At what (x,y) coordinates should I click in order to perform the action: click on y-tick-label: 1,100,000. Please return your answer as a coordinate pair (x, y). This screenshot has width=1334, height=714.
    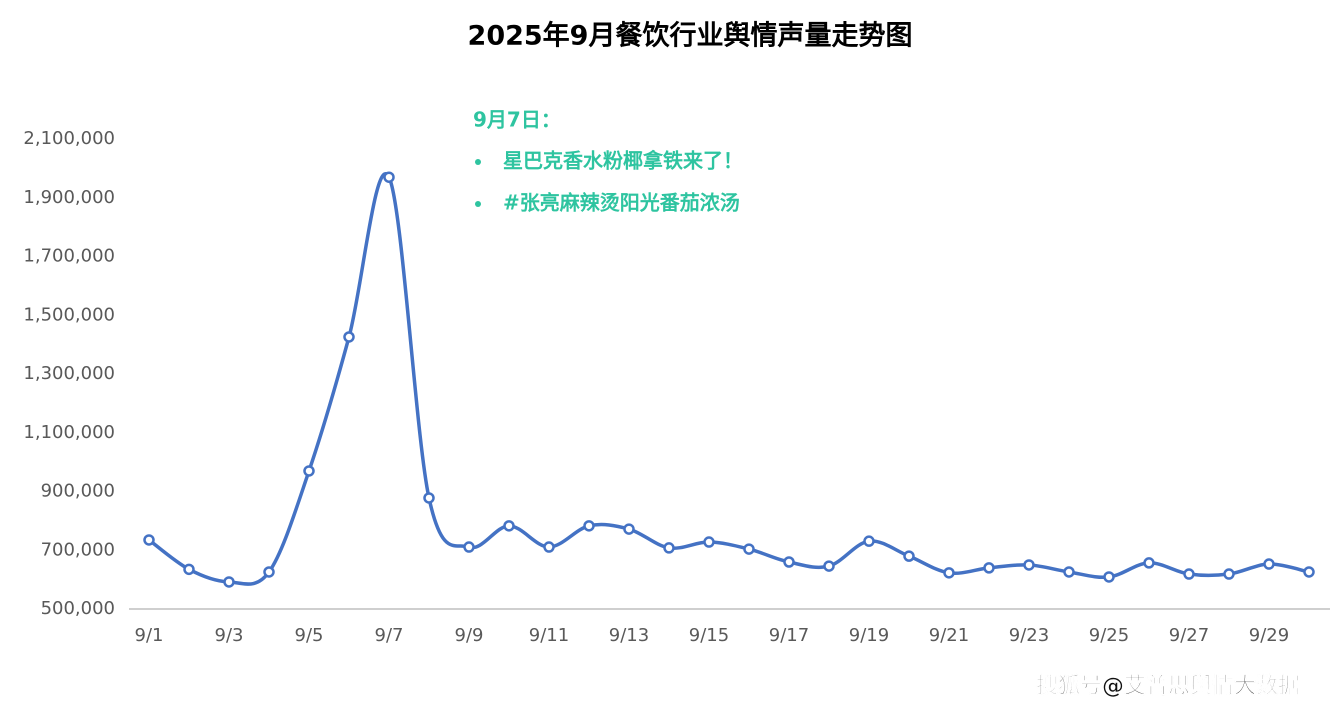
    Looking at the image, I should click on (69, 432).